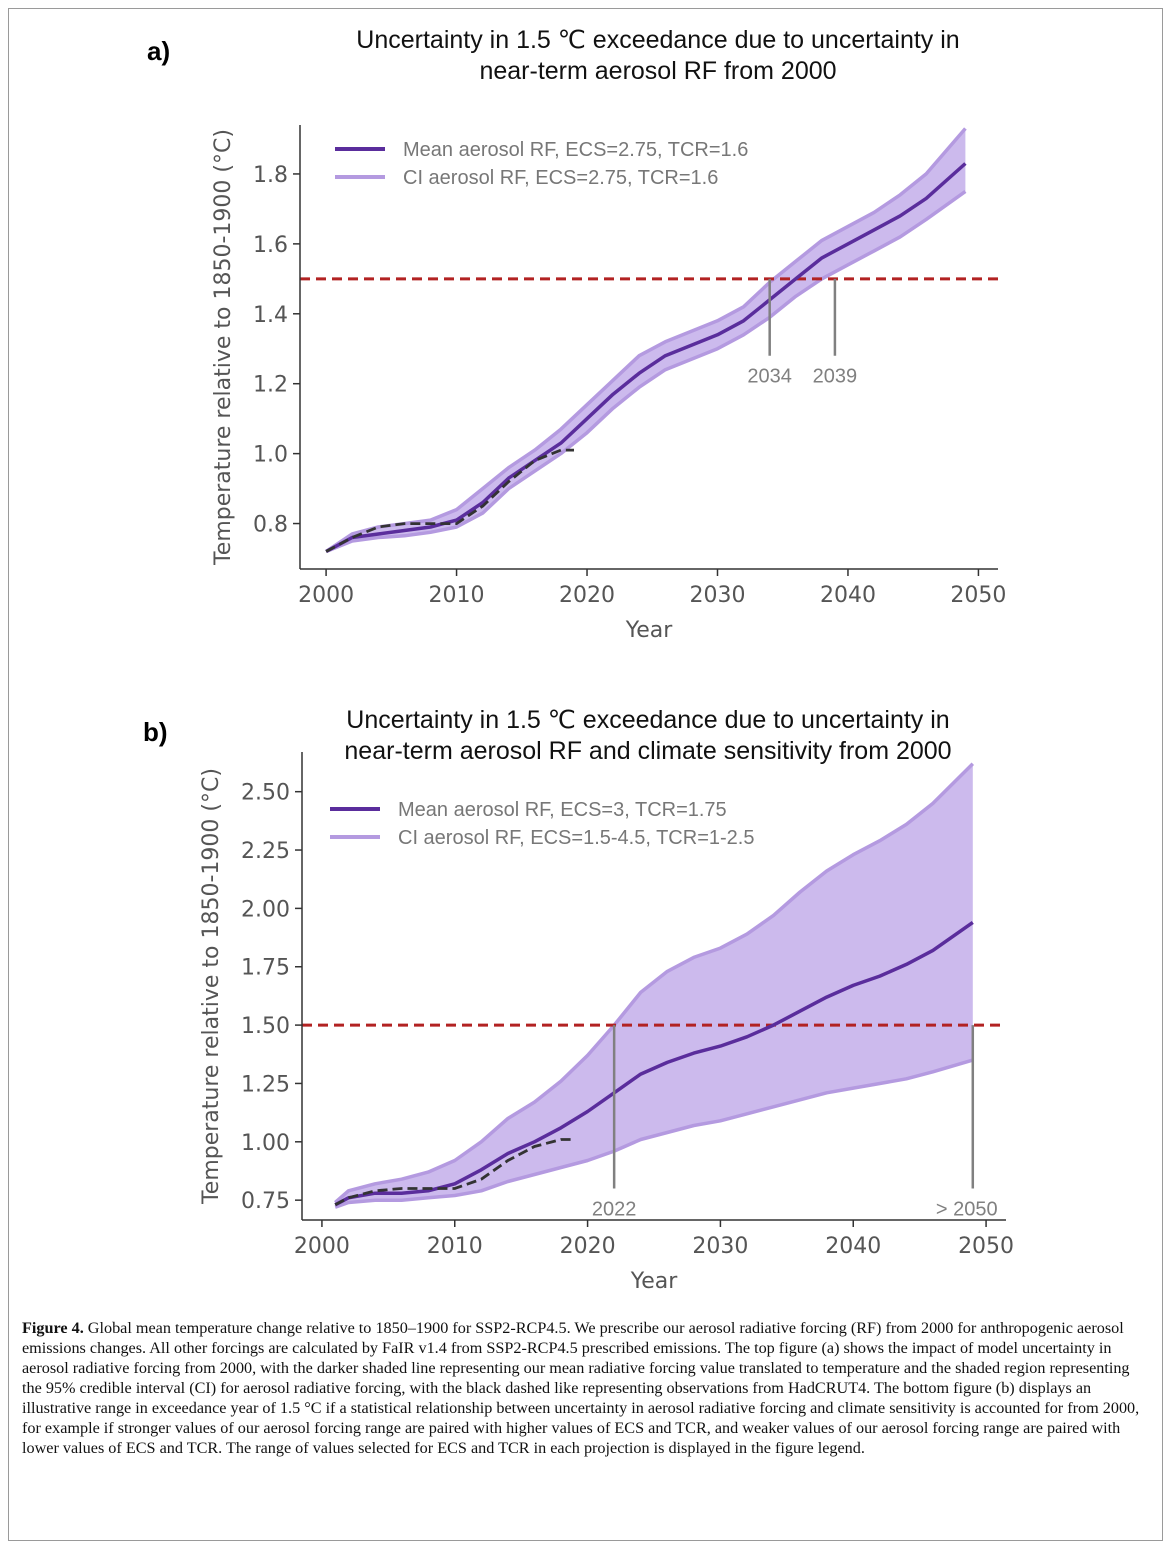 This screenshot has height=1550, width=1171. What do you see at coordinates (967, 1209) in the screenshot?
I see `chart-b-annotation-label-1: > 2050` at bounding box center [967, 1209].